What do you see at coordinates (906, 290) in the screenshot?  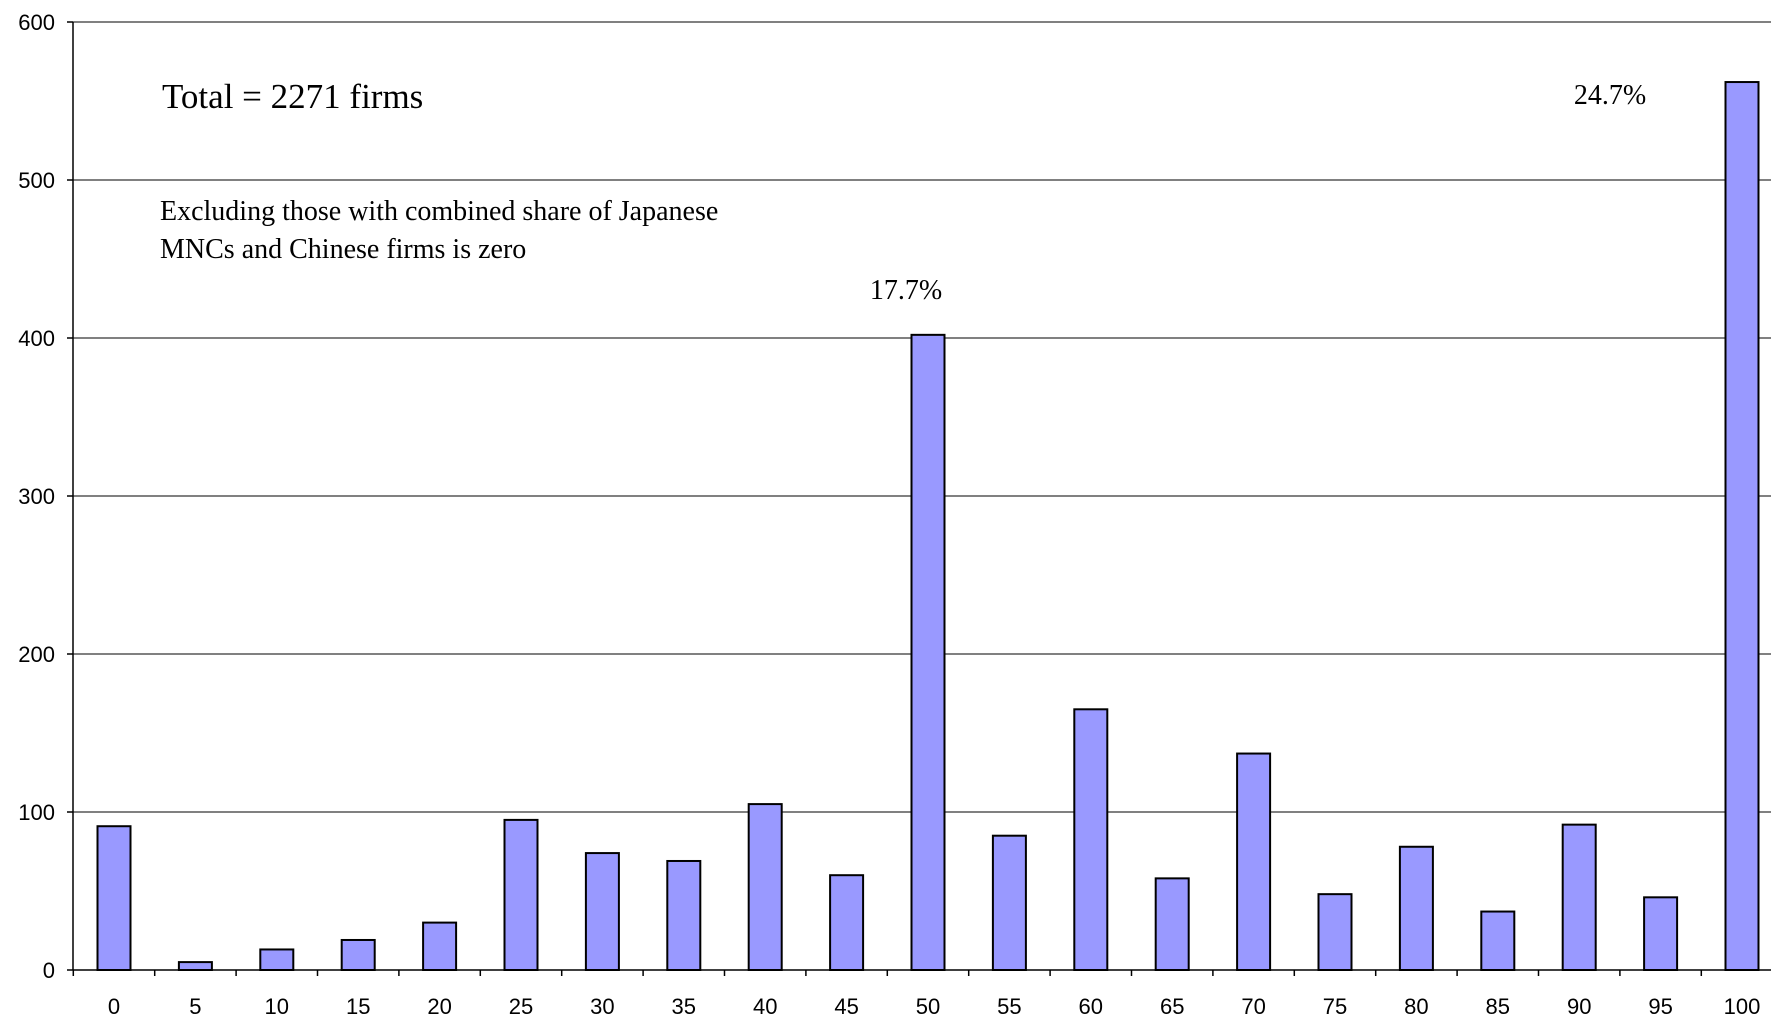 I see `data-label-50: 17.7%` at bounding box center [906, 290].